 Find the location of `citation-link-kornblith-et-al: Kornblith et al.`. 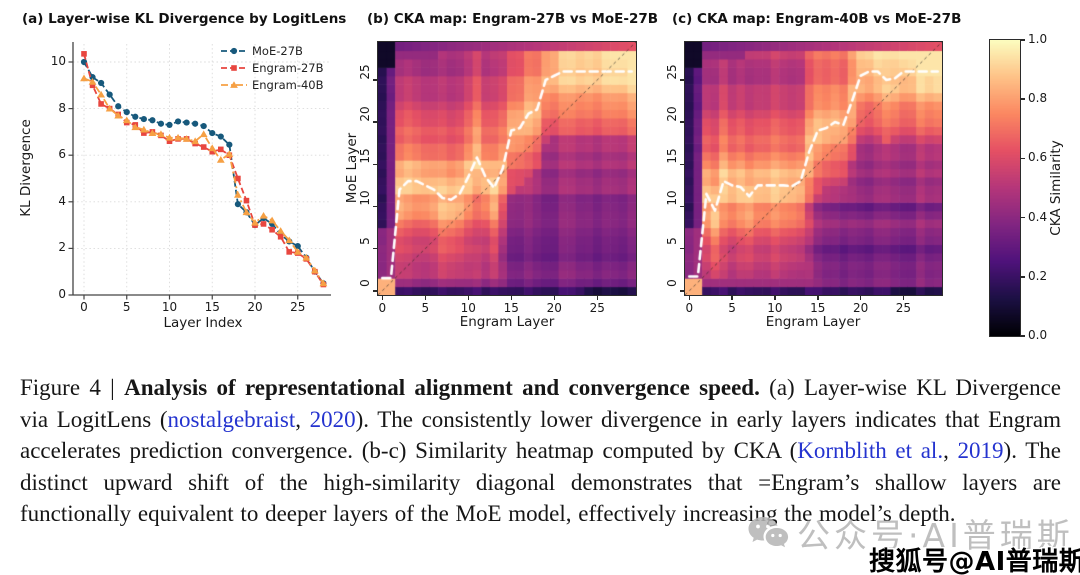

citation-link-kornblith-et-al: Kornblith et al. is located at coordinates (870, 450).